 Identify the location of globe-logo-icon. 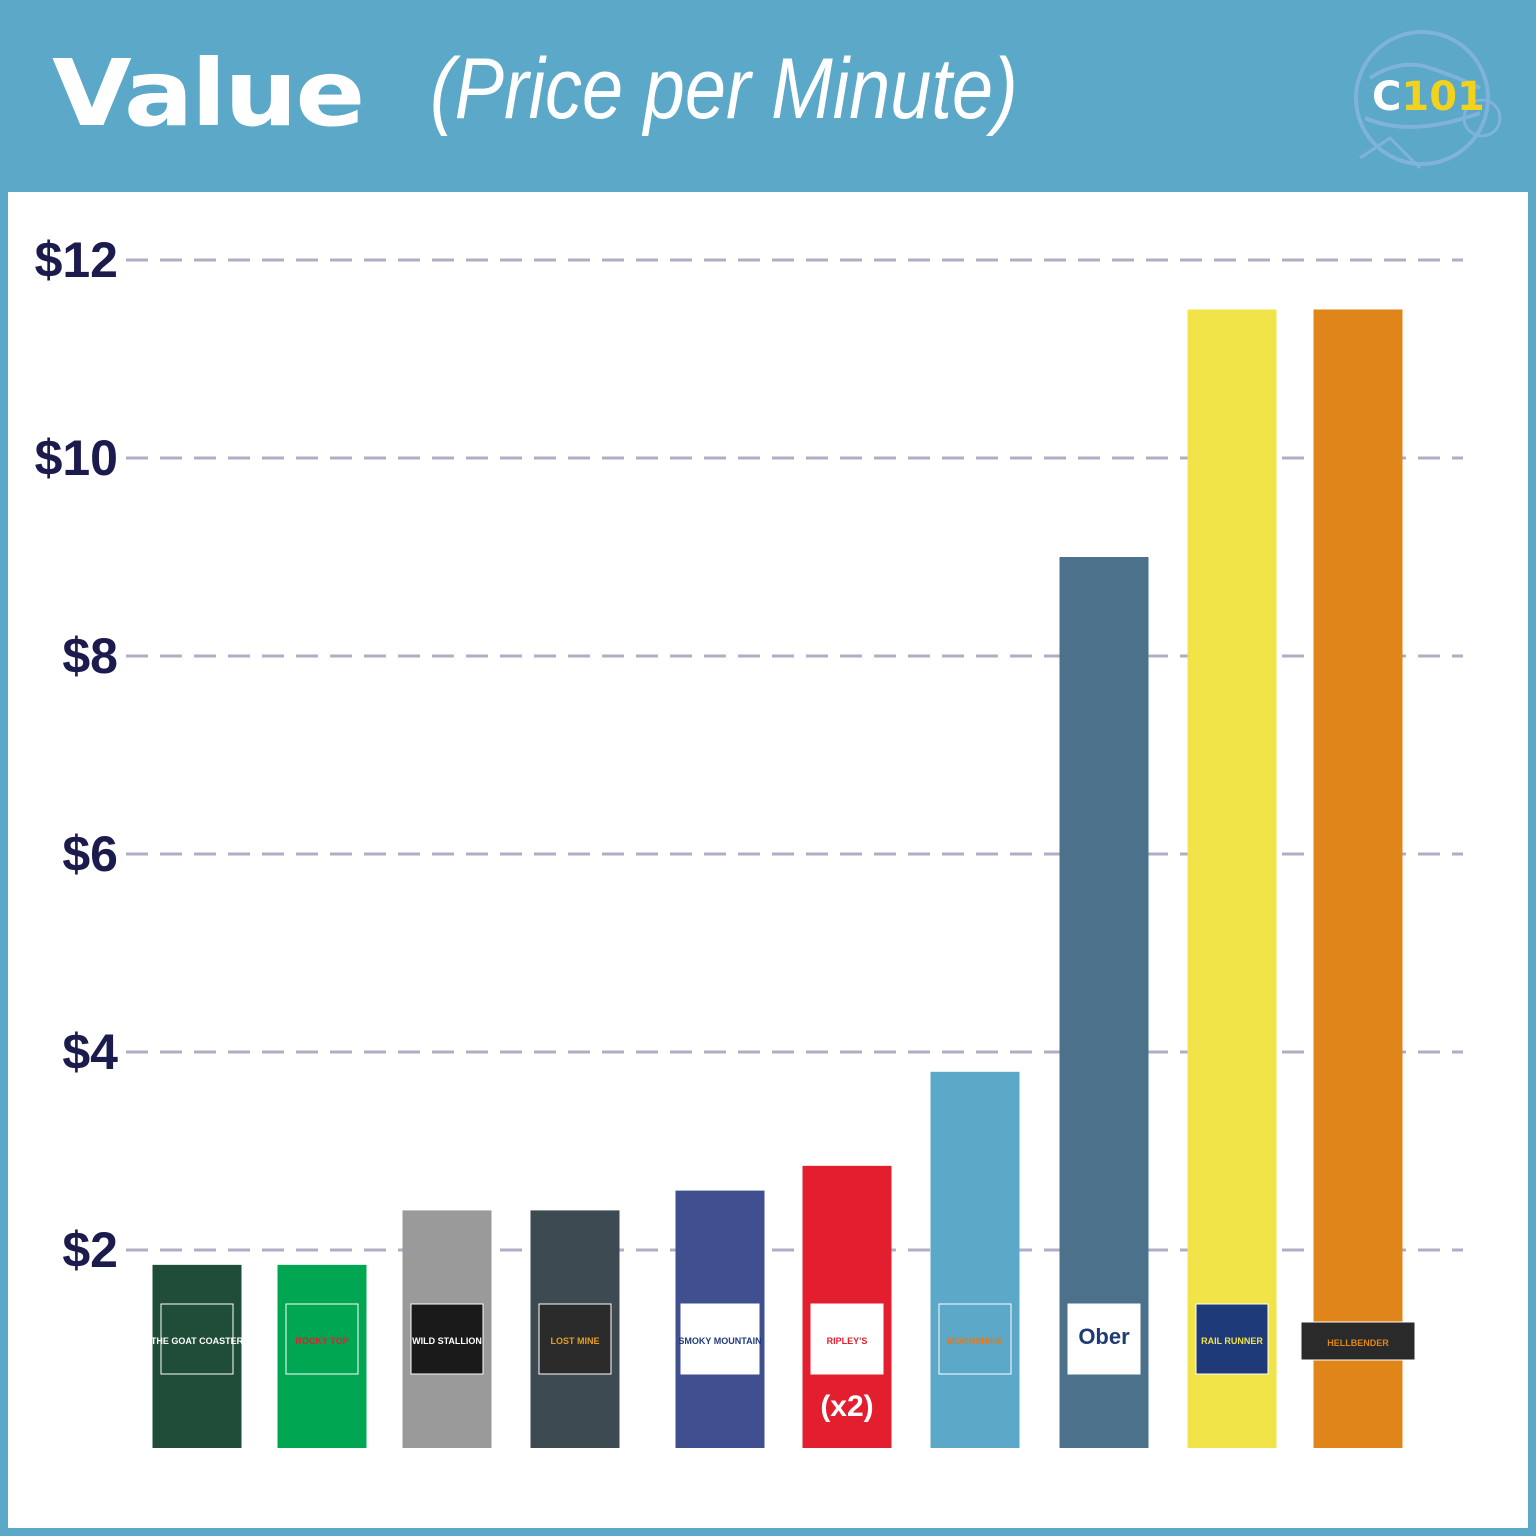
(1428, 100).